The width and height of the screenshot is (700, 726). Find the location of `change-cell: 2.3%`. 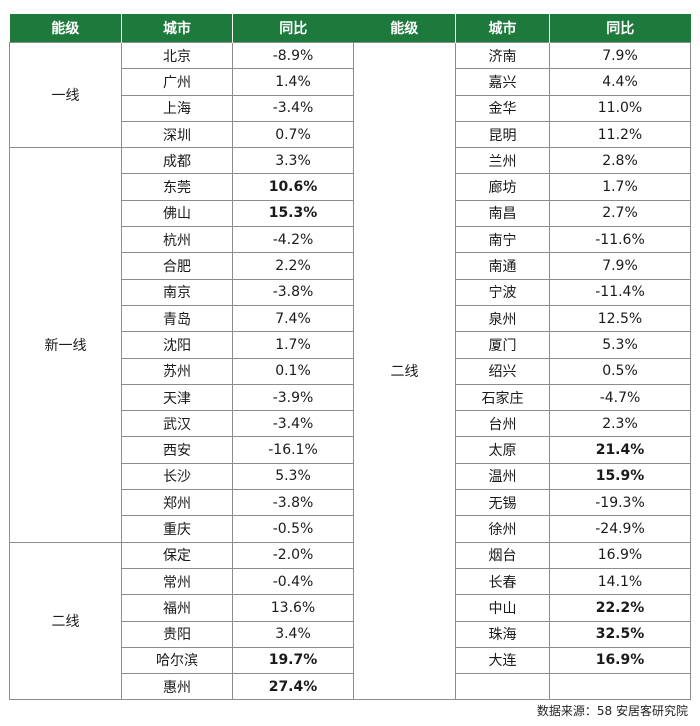

change-cell: 2.3% is located at coordinates (620, 424).